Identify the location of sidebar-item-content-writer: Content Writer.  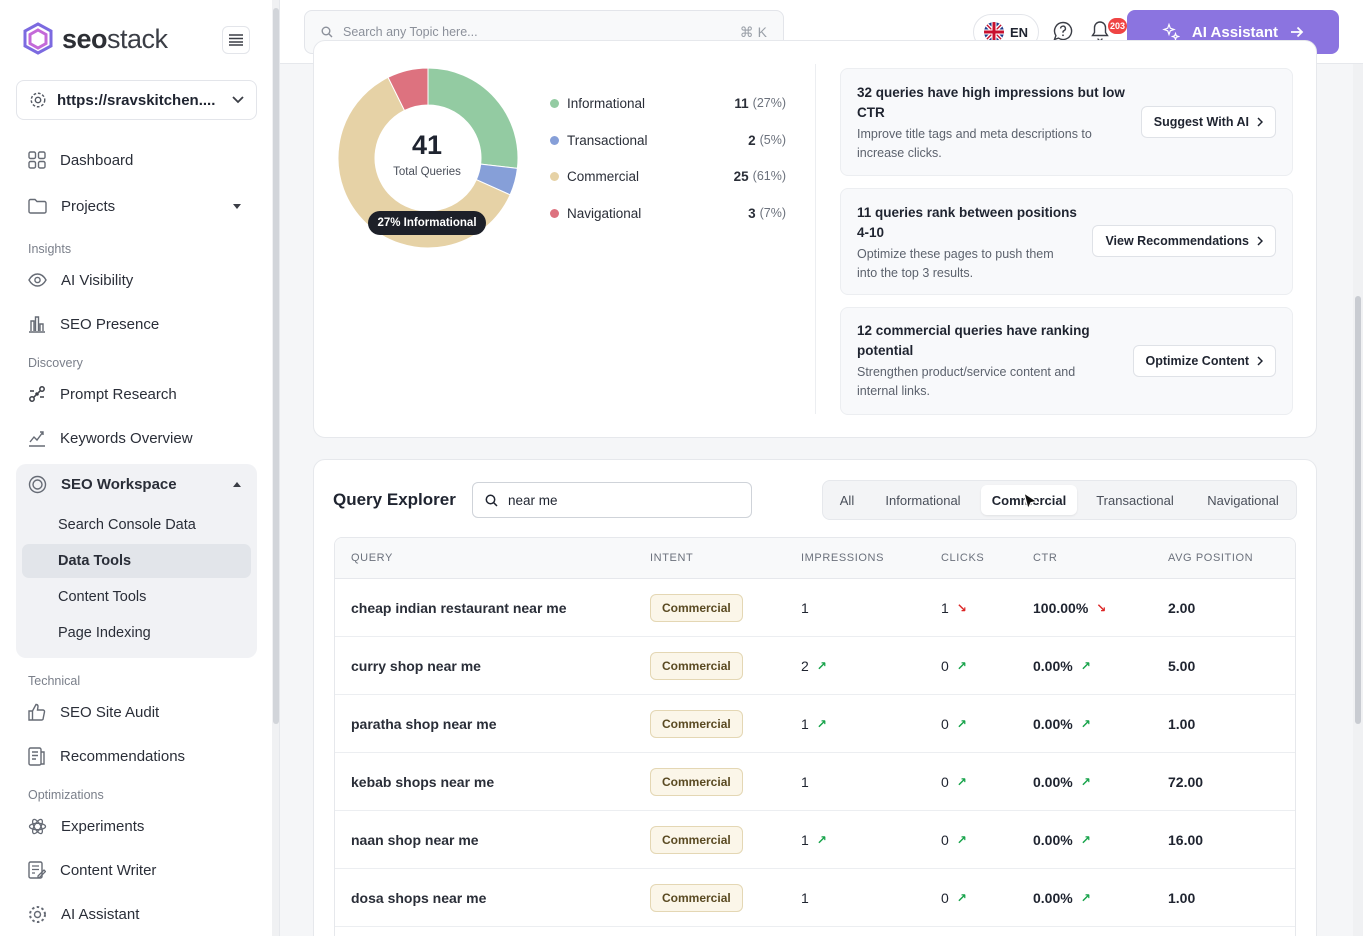
(136, 870).